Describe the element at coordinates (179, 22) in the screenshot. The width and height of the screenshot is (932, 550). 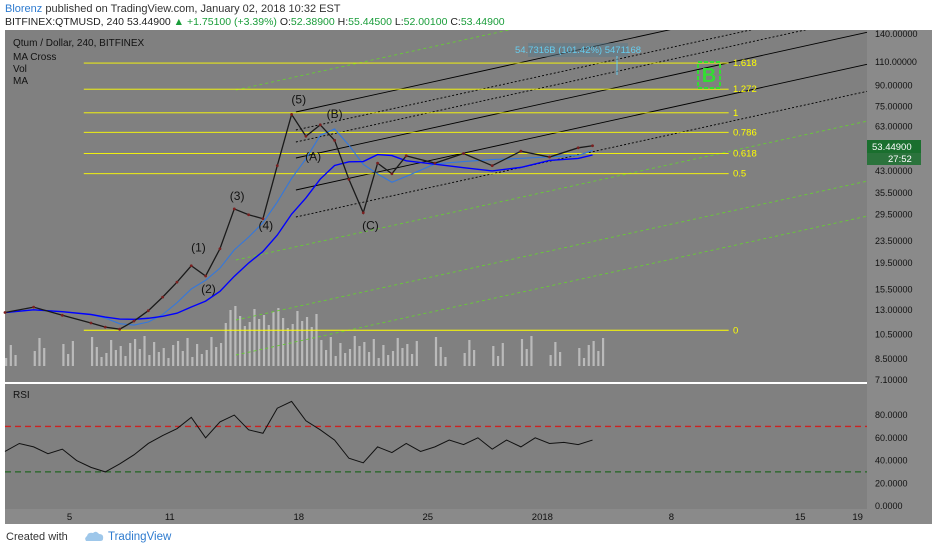
I see `up-arrow-icon: ▲` at that location.